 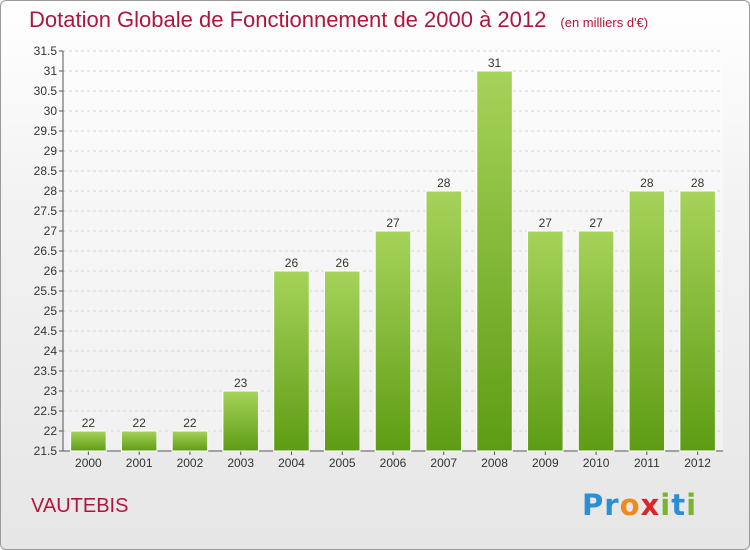 I want to click on commune-name: VAUTEBIS, so click(x=80, y=506).